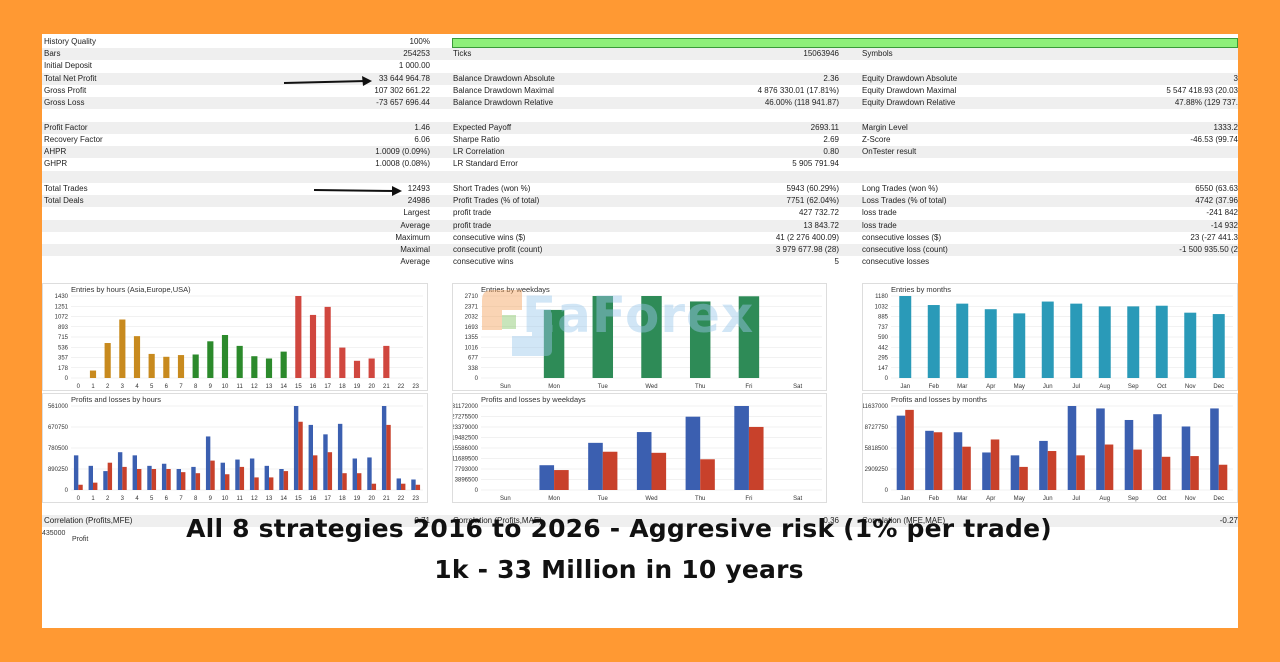 The width and height of the screenshot is (1280, 662). What do you see at coordinates (70, 41) in the screenshot?
I see `history-quality-label: History Quality` at bounding box center [70, 41].